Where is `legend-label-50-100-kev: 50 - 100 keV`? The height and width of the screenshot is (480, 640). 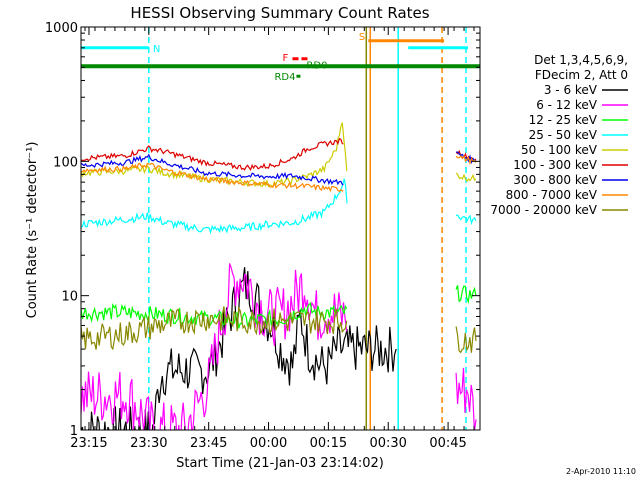
legend-label-50-100-kev: 50 - 100 keV is located at coordinates (559, 150).